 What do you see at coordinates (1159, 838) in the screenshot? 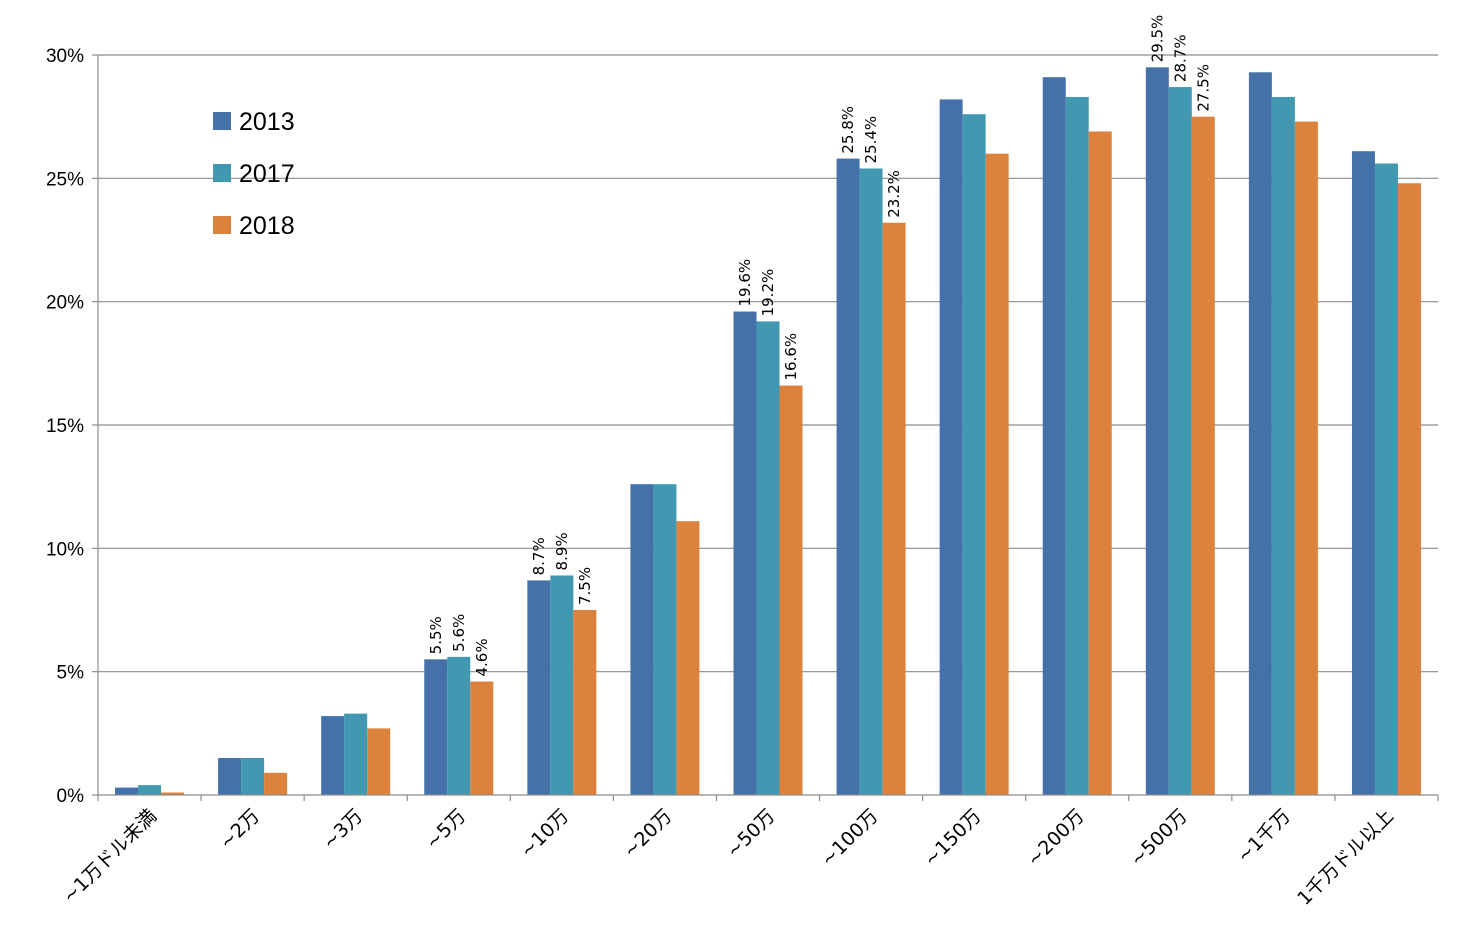
I see `x-tick-label: ~500万` at bounding box center [1159, 838].